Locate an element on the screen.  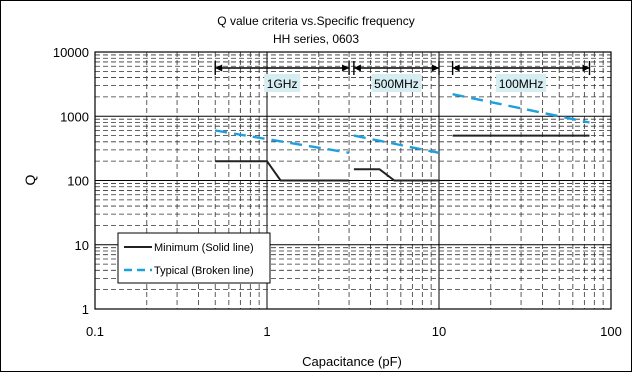
y-tick-label: 100 is located at coordinates (78, 181).